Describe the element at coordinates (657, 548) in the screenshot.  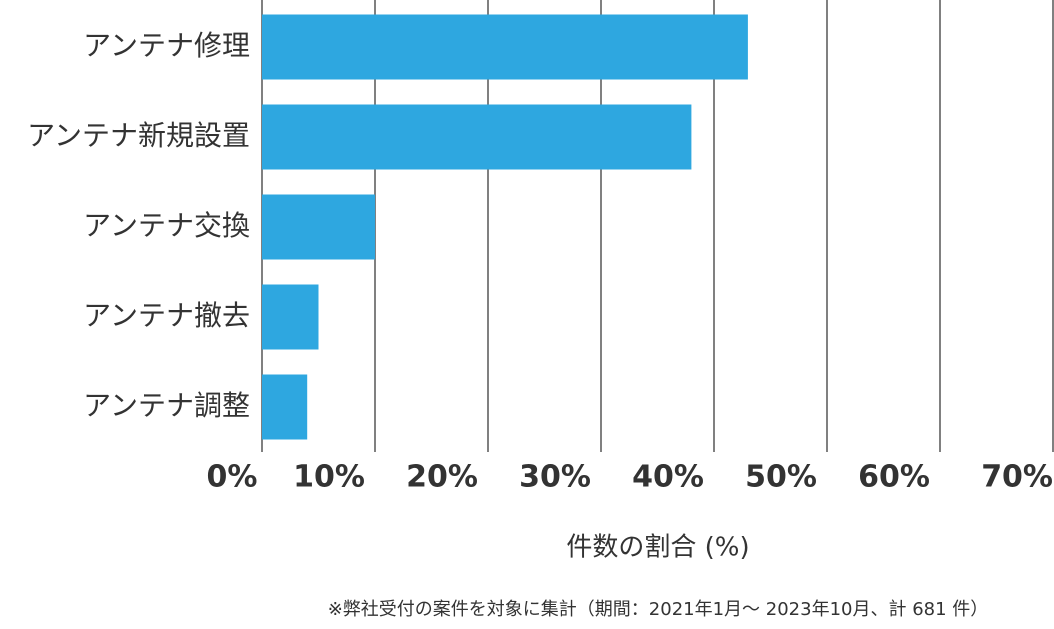
I see `x-axis-title: 件数の割合 (%)` at that location.